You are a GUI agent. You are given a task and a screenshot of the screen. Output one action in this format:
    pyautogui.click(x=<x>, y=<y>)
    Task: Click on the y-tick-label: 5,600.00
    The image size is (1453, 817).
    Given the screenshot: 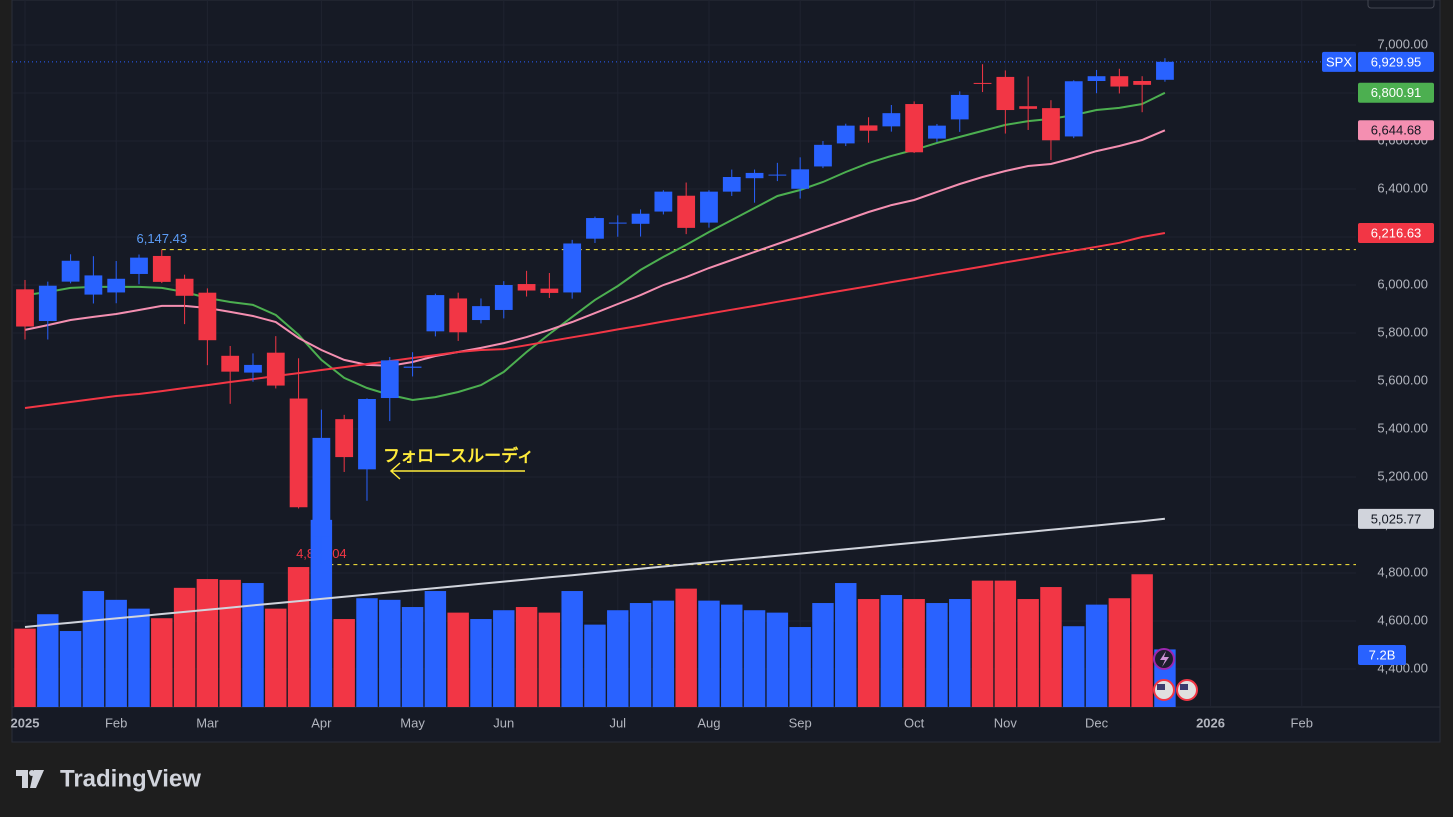 What is the action you would take?
    pyautogui.click(x=1402, y=379)
    